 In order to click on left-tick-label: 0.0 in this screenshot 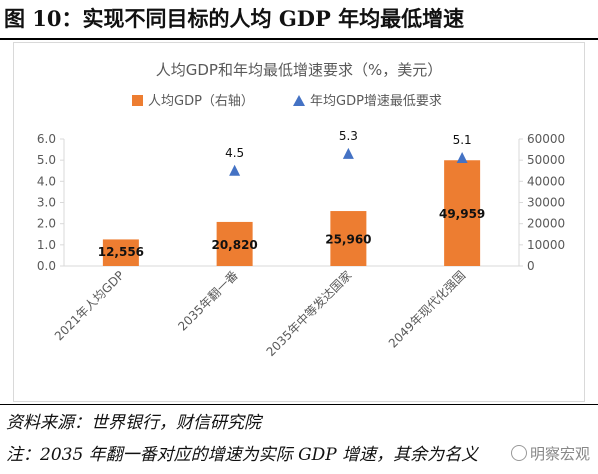, I will do `click(46, 266)`.